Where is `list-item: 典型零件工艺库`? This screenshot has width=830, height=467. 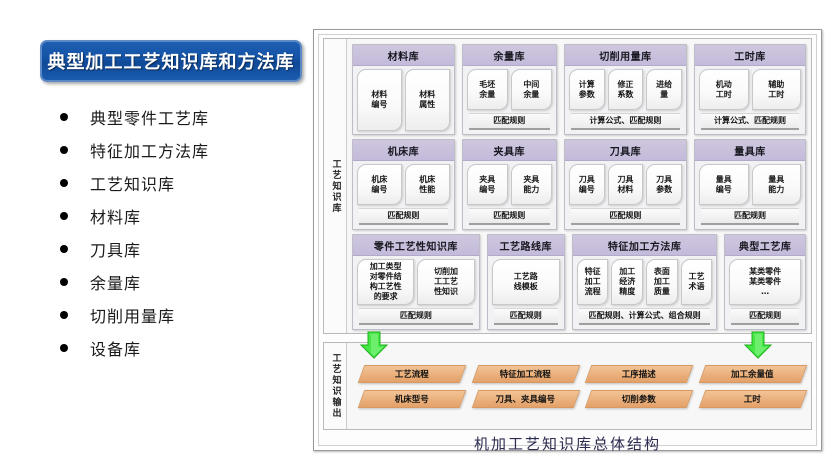 list-item: 典型零件工艺库 is located at coordinates (180, 116).